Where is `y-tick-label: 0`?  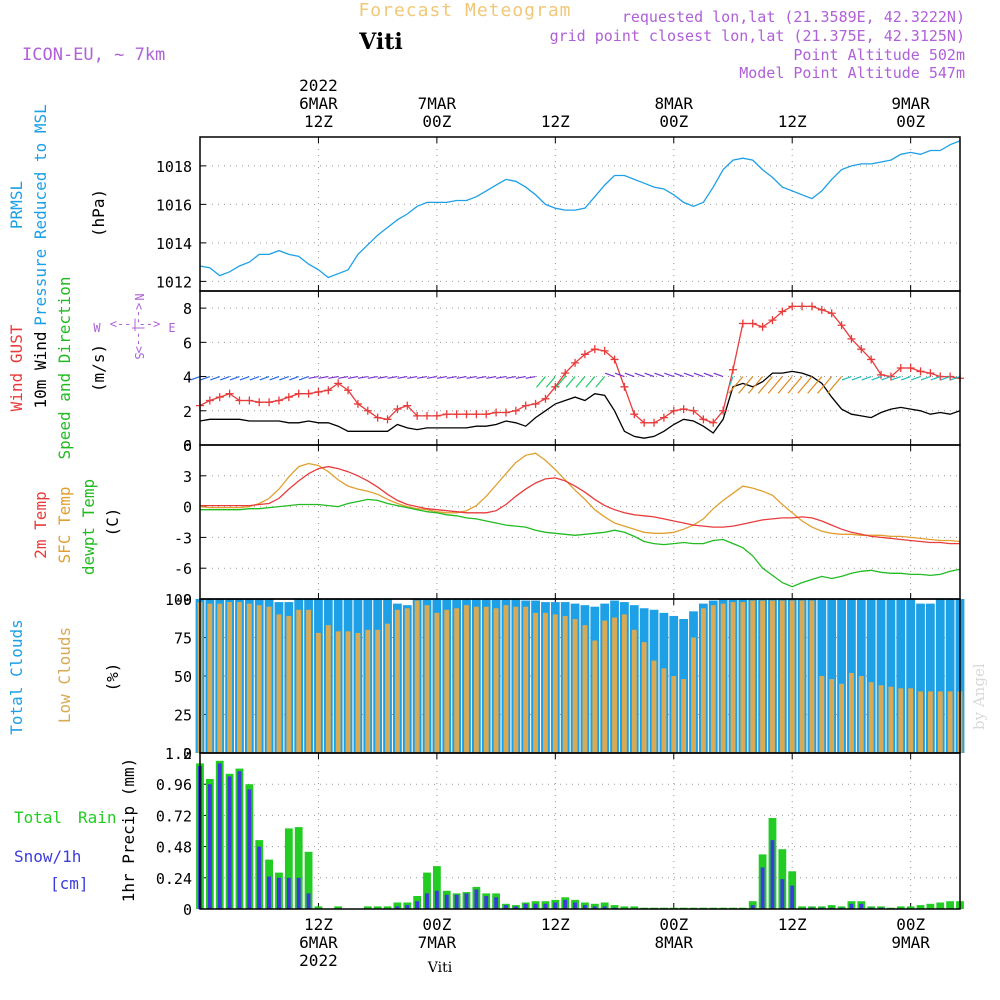
y-tick-label: 0 is located at coordinates (187, 508).